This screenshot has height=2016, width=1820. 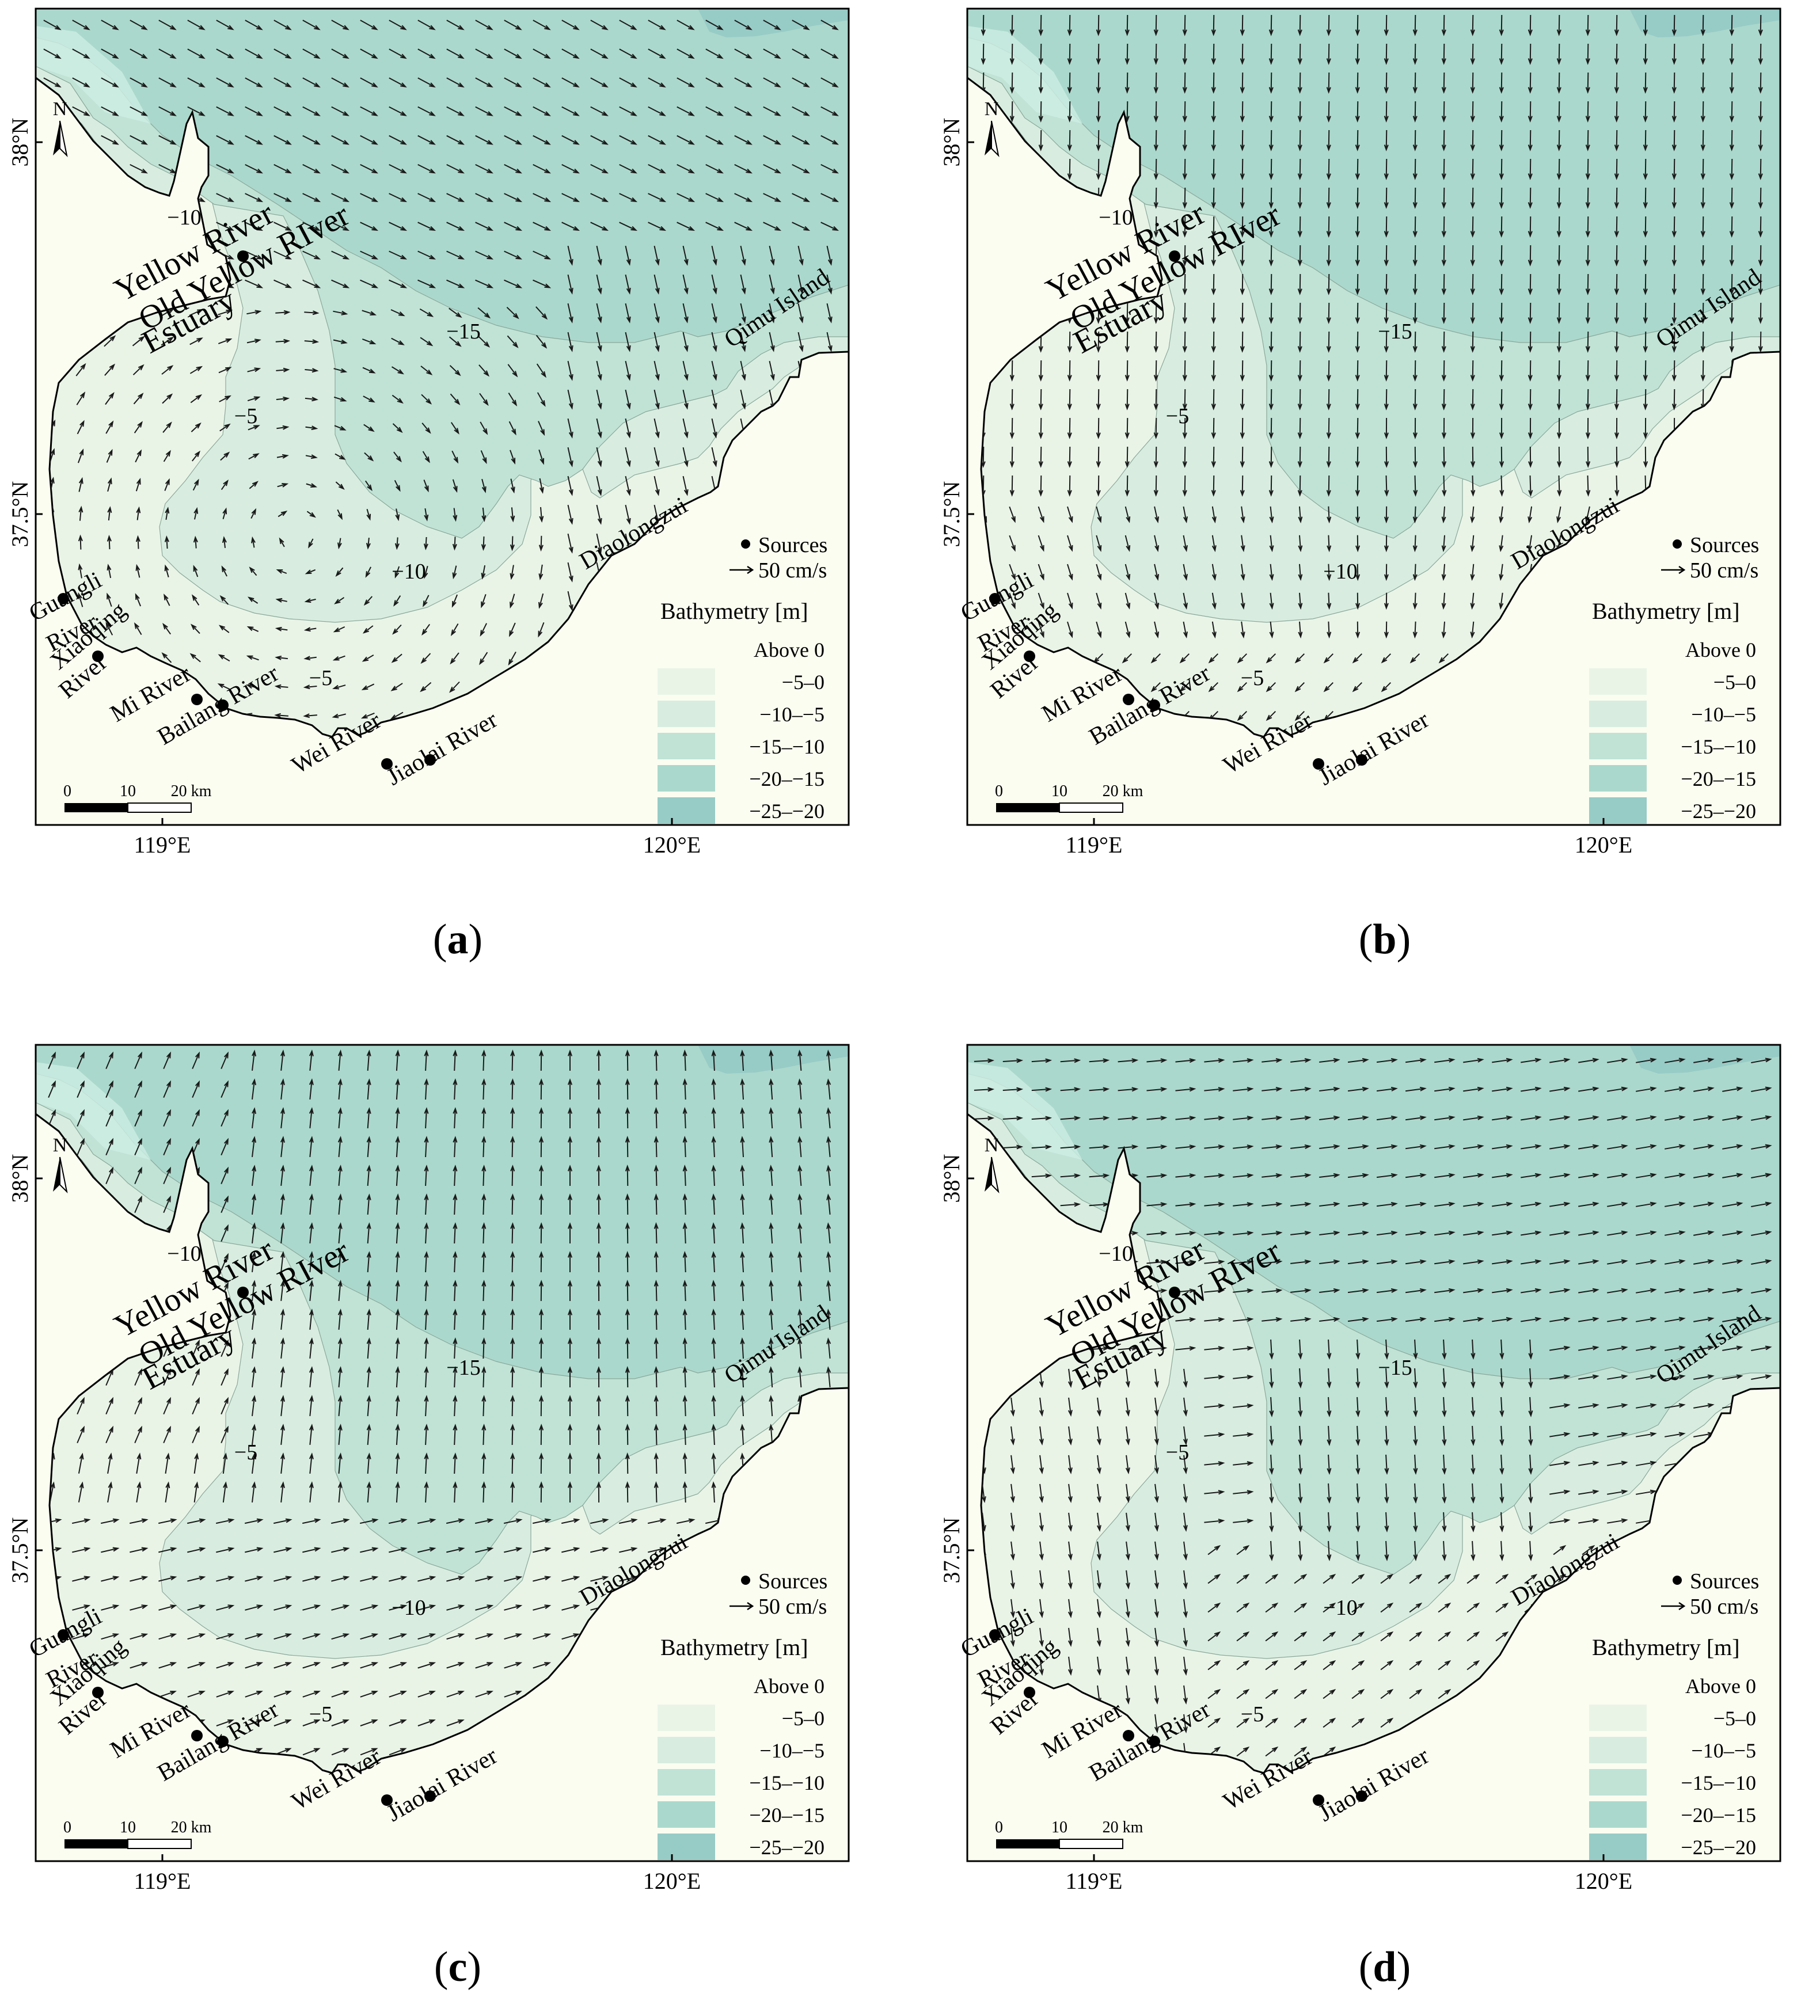 What do you see at coordinates (672, 845) in the screenshot?
I see `lon-label: 120°E` at bounding box center [672, 845].